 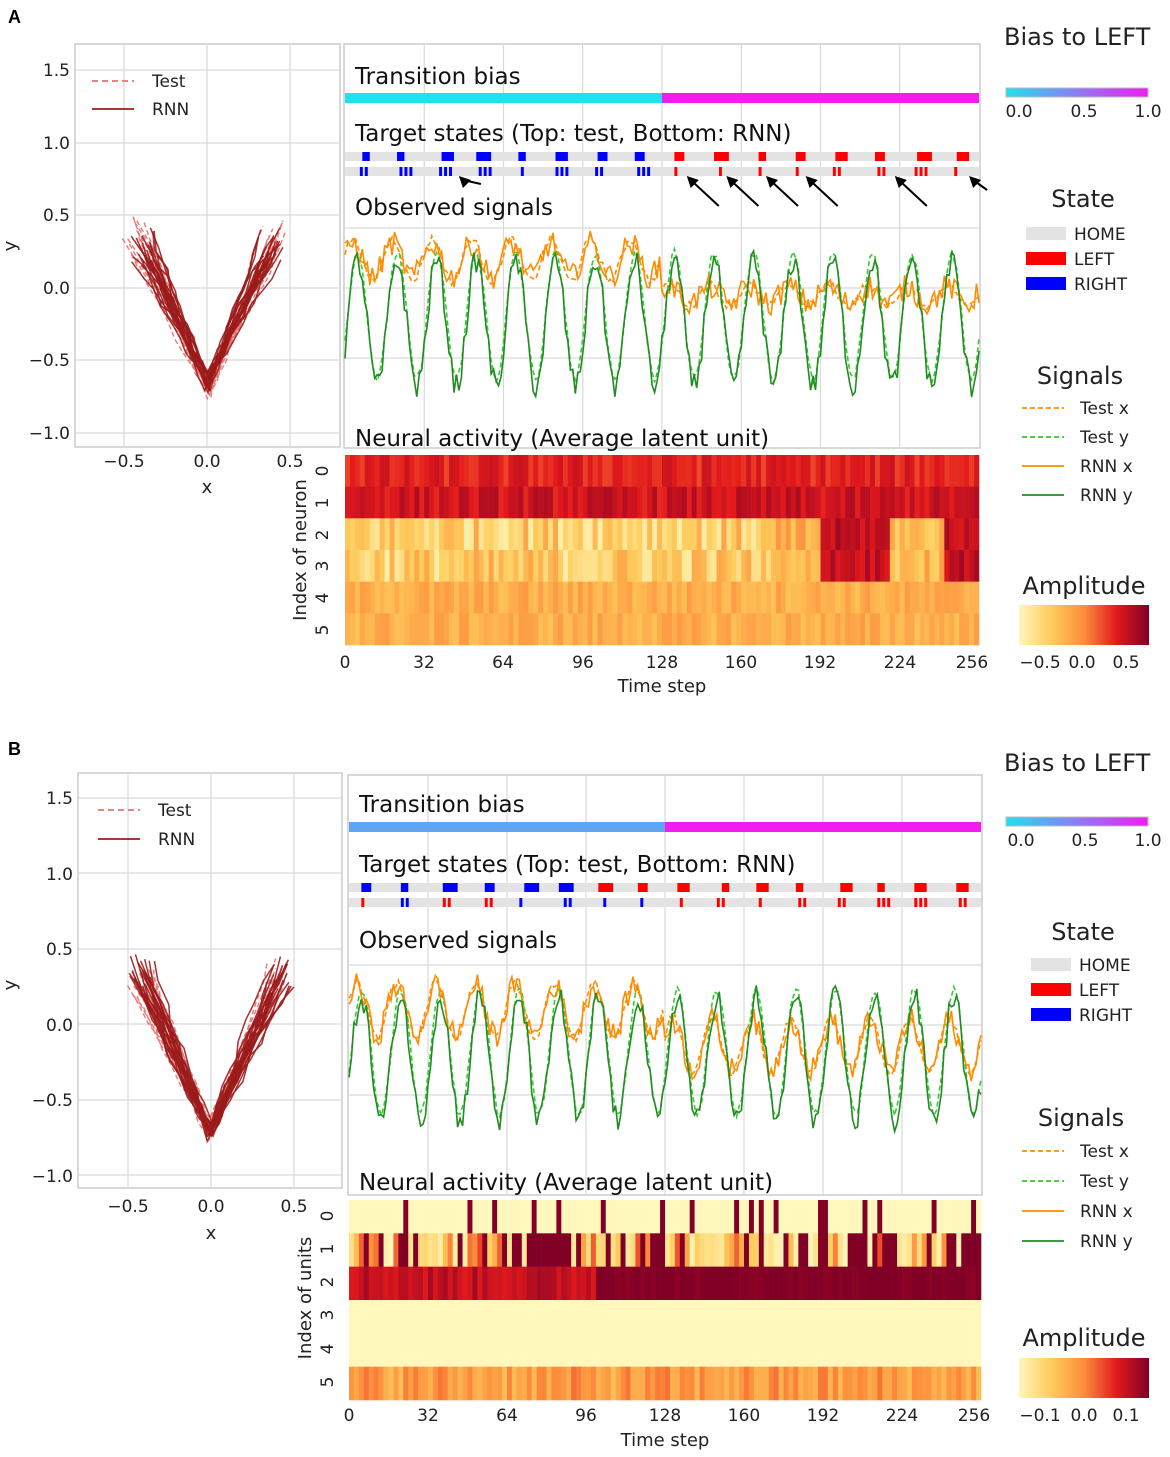 What do you see at coordinates (207, 311) in the screenshot?
I see `trajectory-rnn-series` at bounding box center [207, 311].